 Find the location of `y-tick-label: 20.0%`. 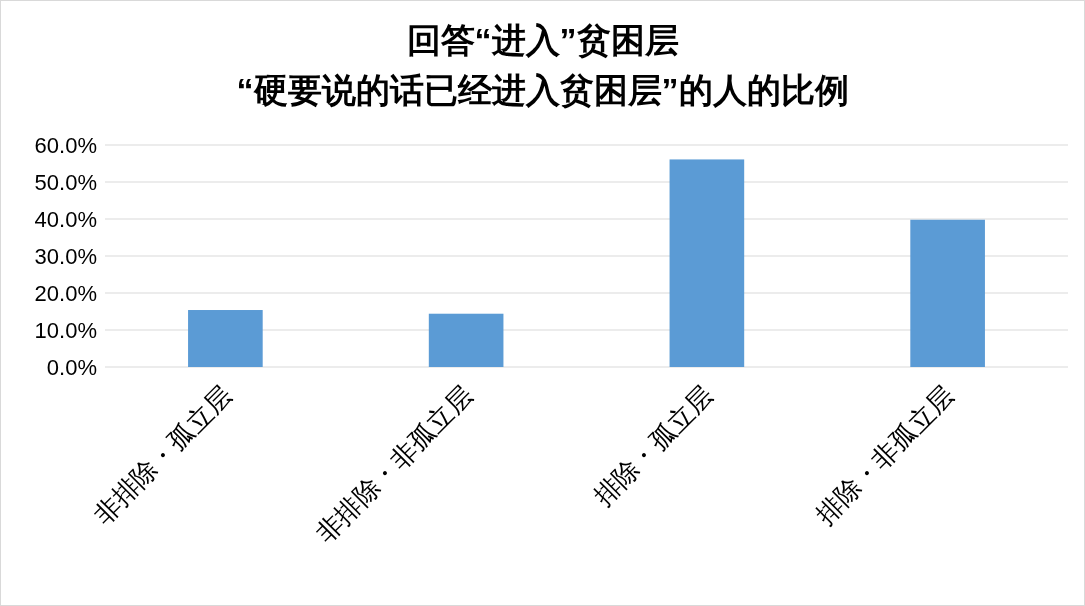

y-tick-label: 20.0% is located at coordinates (65, 293).